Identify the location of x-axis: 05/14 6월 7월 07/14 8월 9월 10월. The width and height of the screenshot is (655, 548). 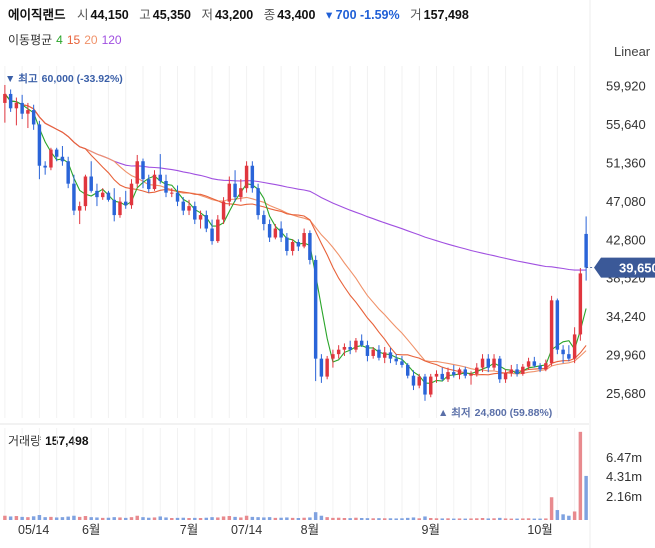
(285, 530).